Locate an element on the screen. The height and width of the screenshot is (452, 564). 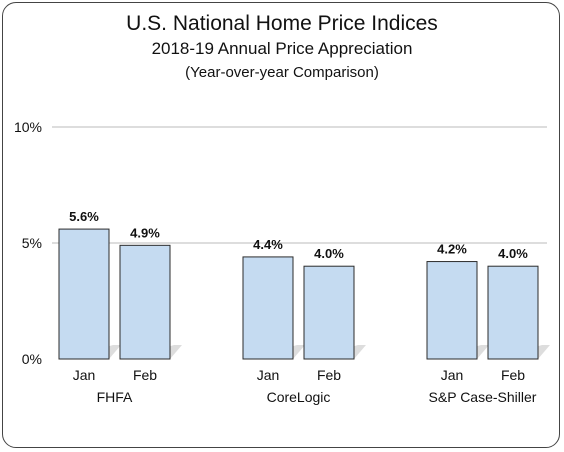
bar-value-label: 4.9% is located at coordinates (145, 232).